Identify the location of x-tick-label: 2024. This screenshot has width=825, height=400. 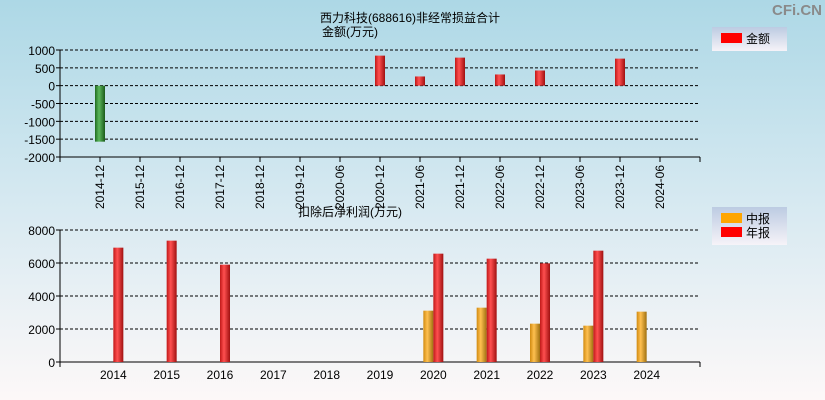
(646, 375).